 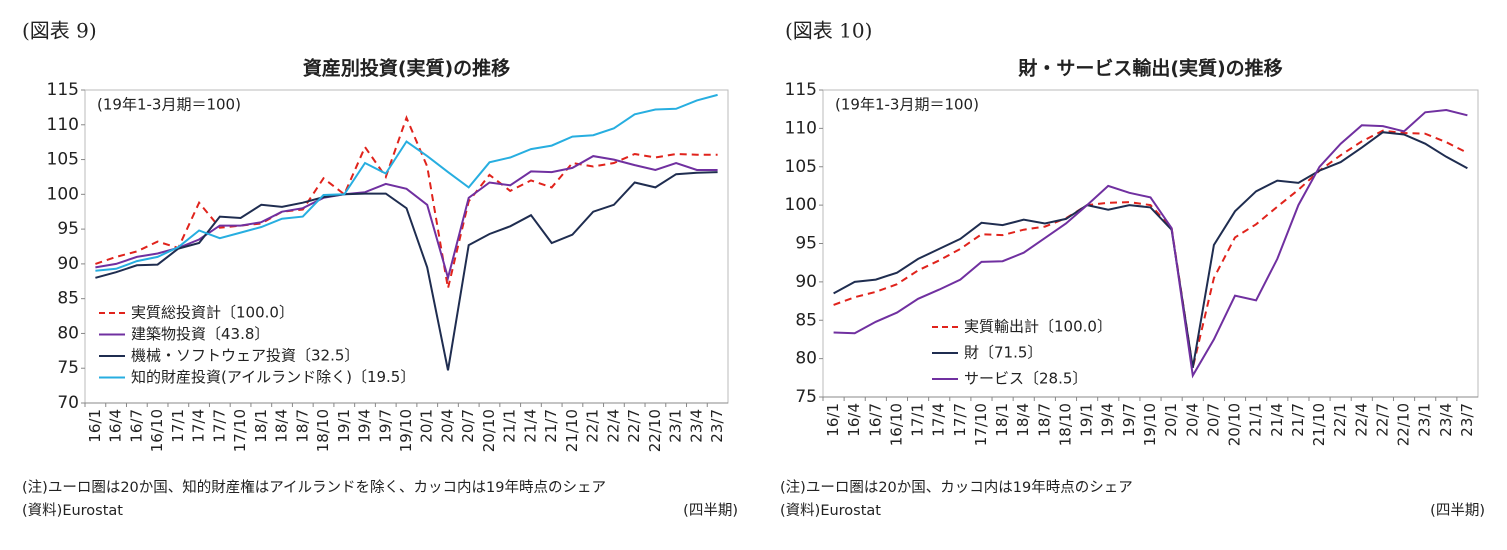 What do you see at coordinates (178, 426) in the screenshot?
I see `x-tick-label: 17/1` at bounding box center [178, 426].